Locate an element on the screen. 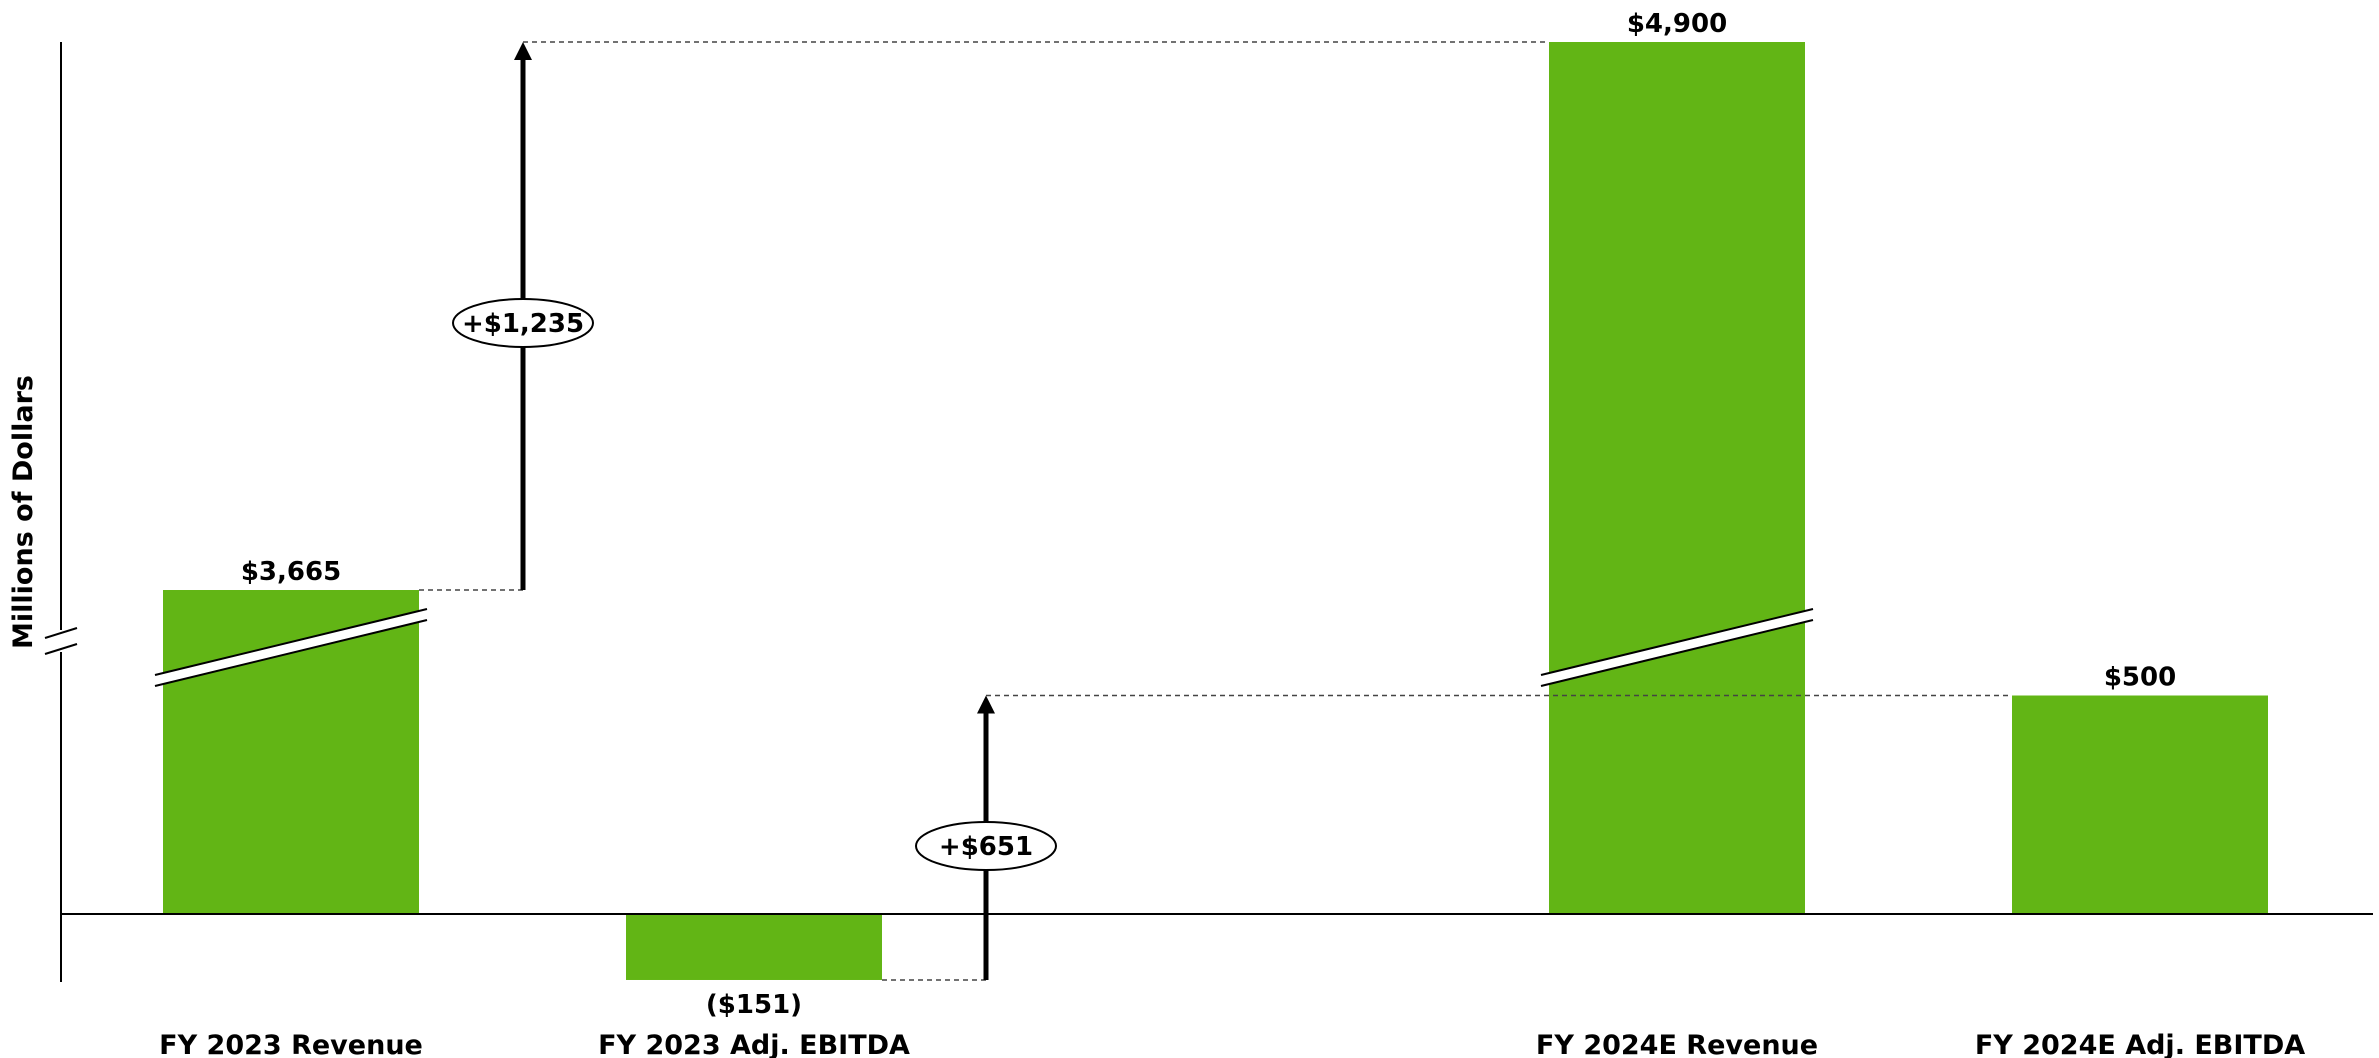 The image size is (2379, 1058). category-label-fy-2023-adj-ebitda: FY 2023 Adj. EBITDA is located at coordinates (754, 1044).